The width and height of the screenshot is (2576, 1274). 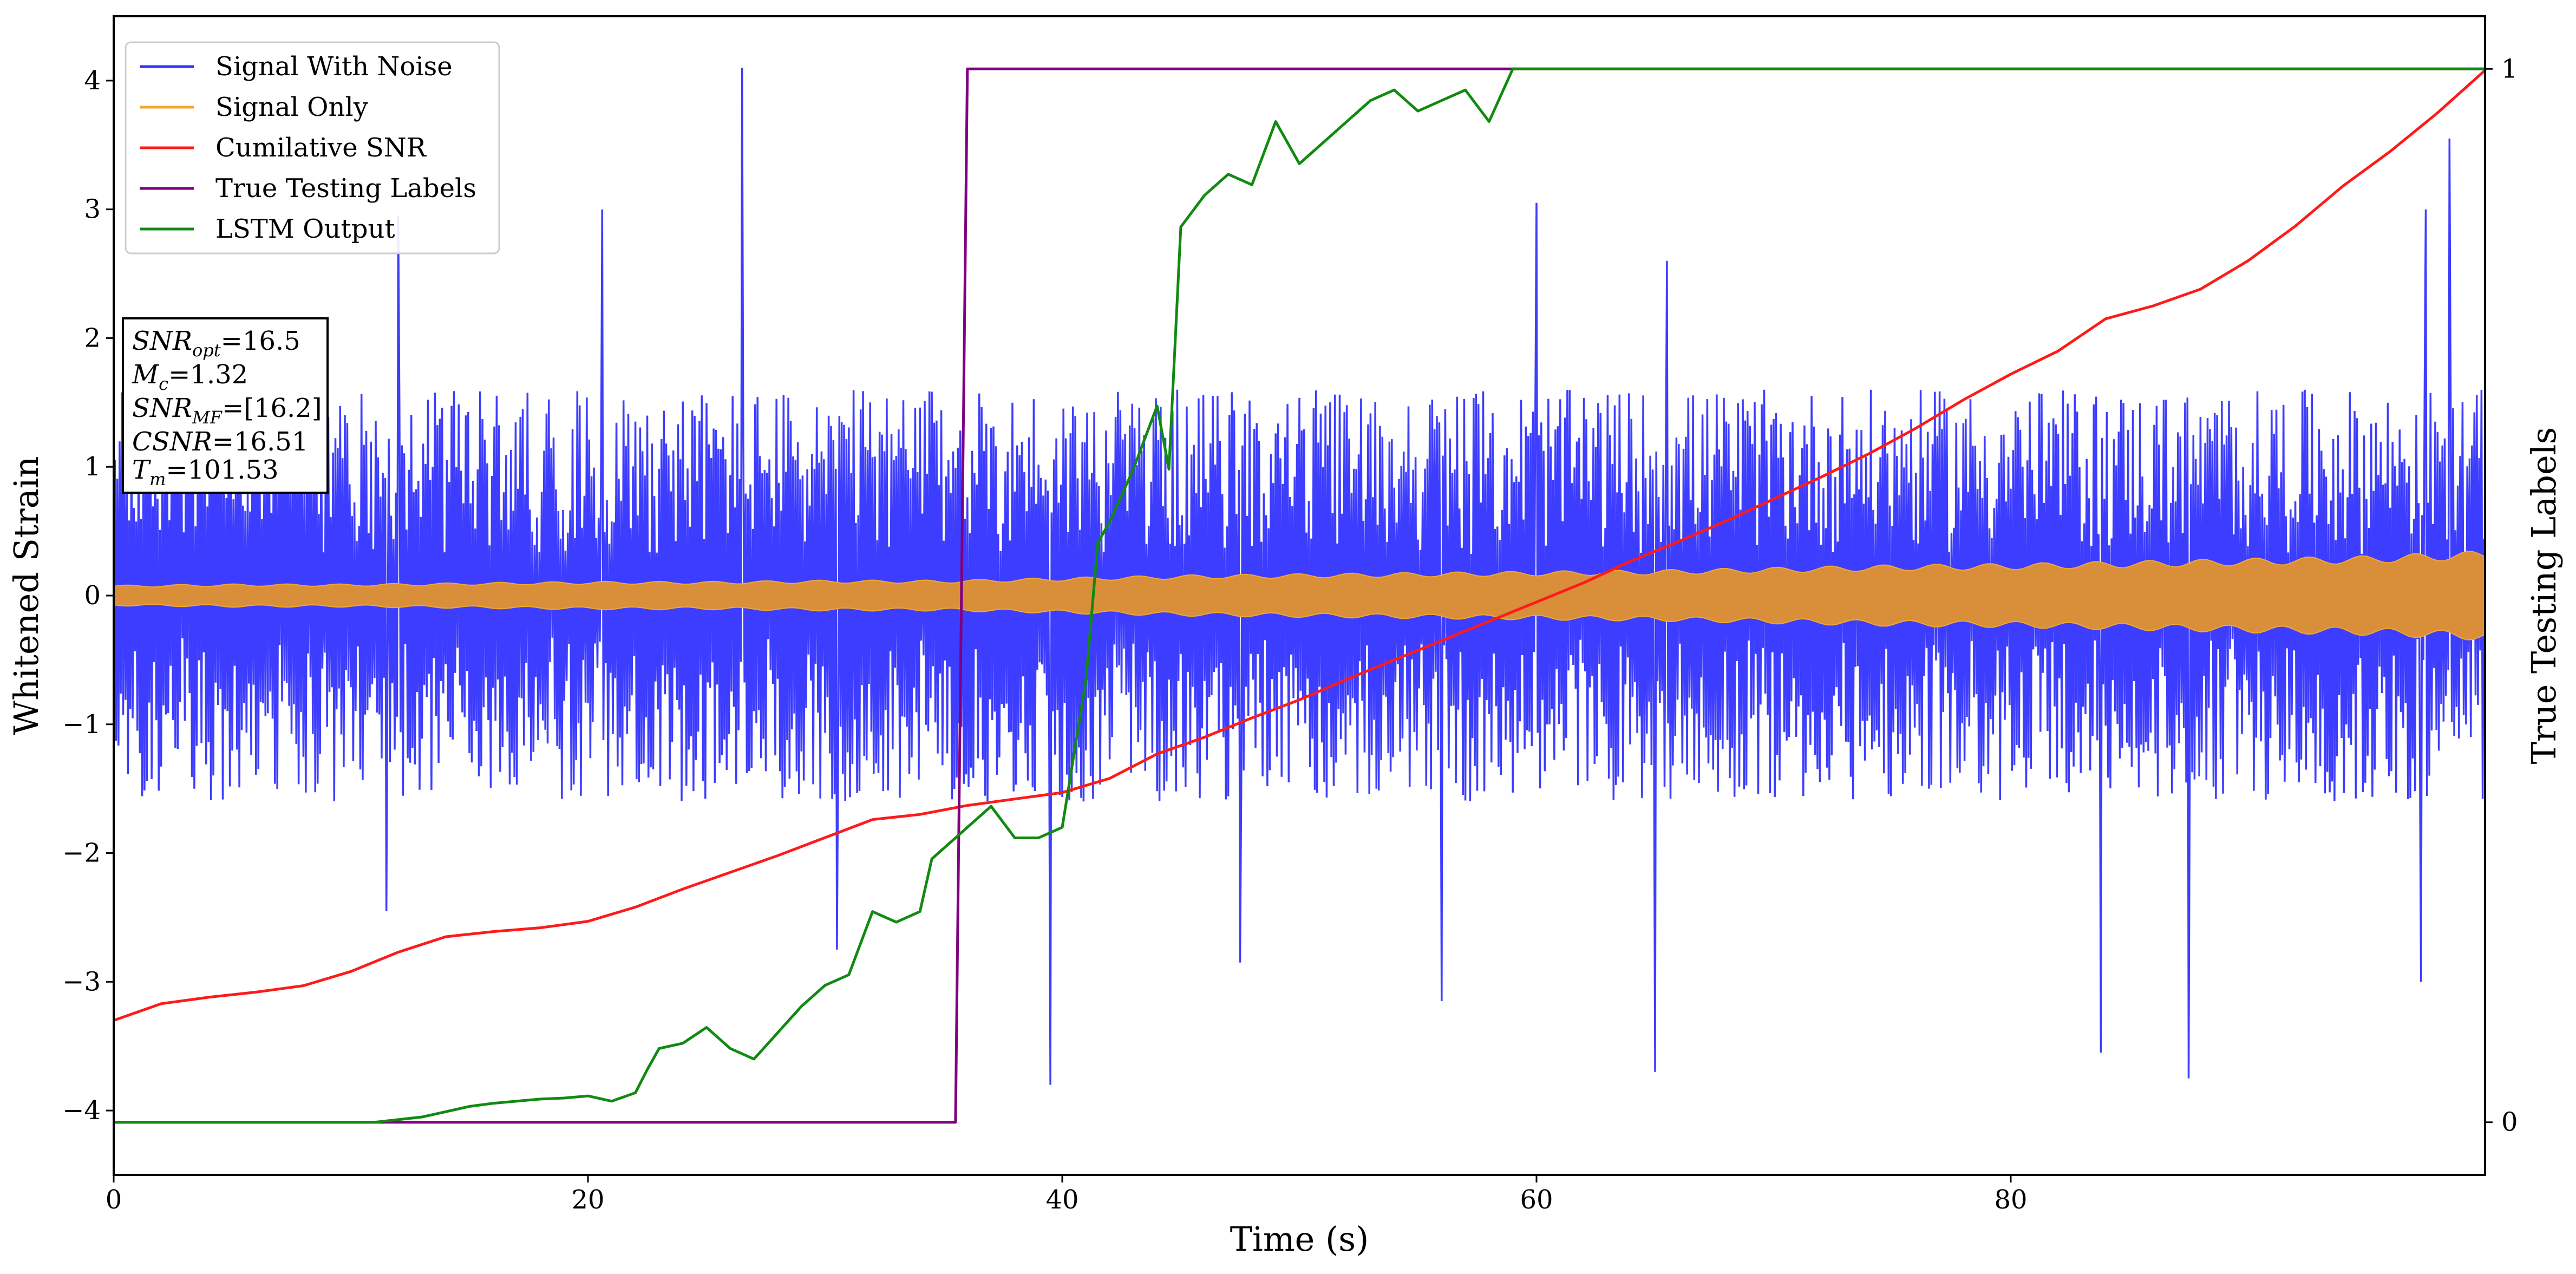 I want to click on series-signal-only, so click(x=1300, y=596).